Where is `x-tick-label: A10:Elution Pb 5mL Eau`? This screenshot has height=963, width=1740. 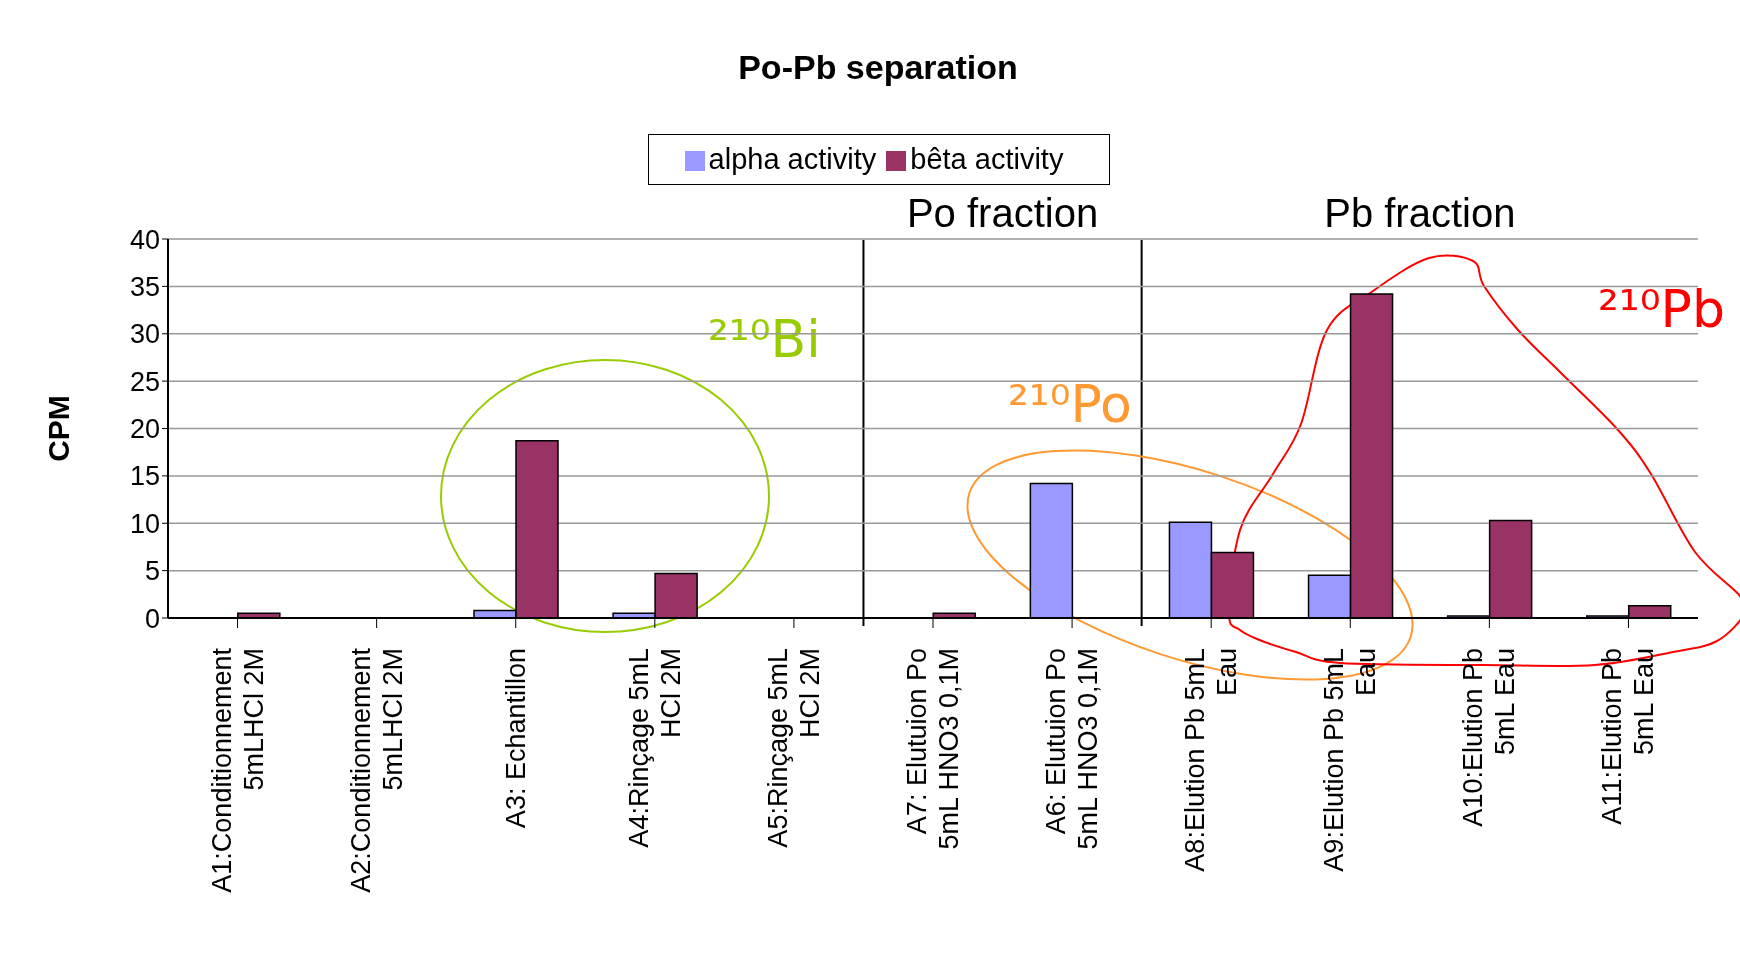 x-tick-label: A10:Elution Pb 5mL Eau is located at coordinates (1489, 737).